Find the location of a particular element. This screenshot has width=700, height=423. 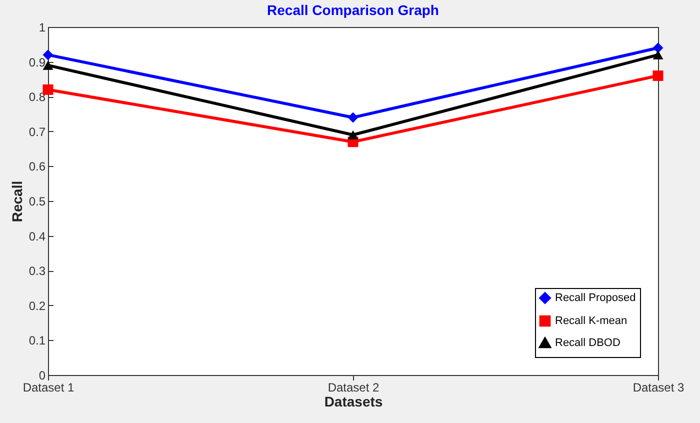

legend-label: Recall K-mean is located at coordinates (591, 321).